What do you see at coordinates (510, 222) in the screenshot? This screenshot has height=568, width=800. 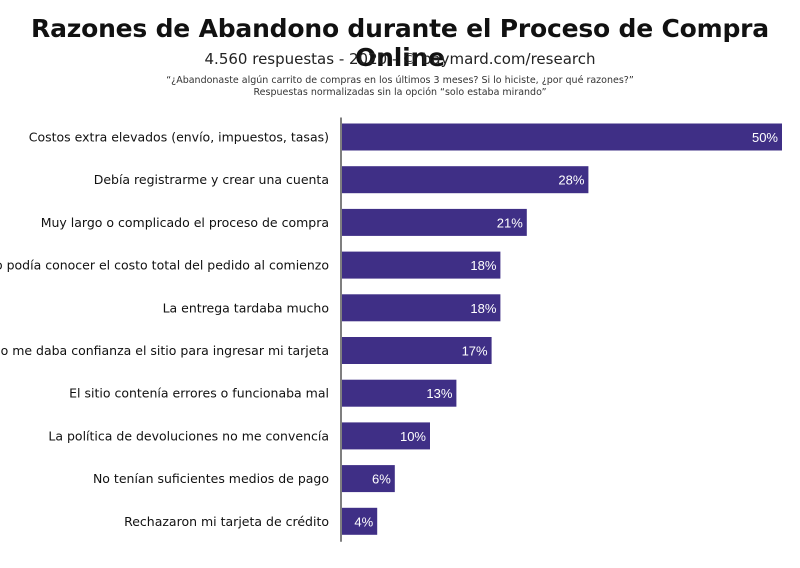 I see `value-label: 21%` at bounding box center [510, 222].